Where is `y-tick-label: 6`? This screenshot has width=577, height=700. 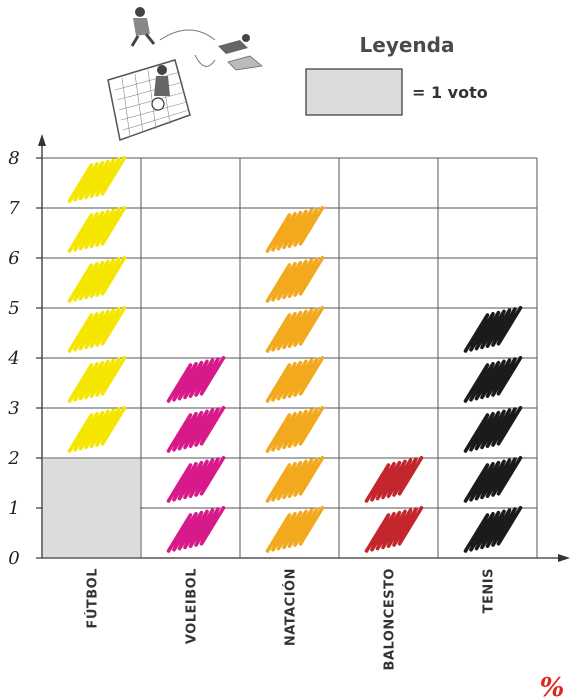
y-tick-label: 6 is located at coordinates (13, 258).